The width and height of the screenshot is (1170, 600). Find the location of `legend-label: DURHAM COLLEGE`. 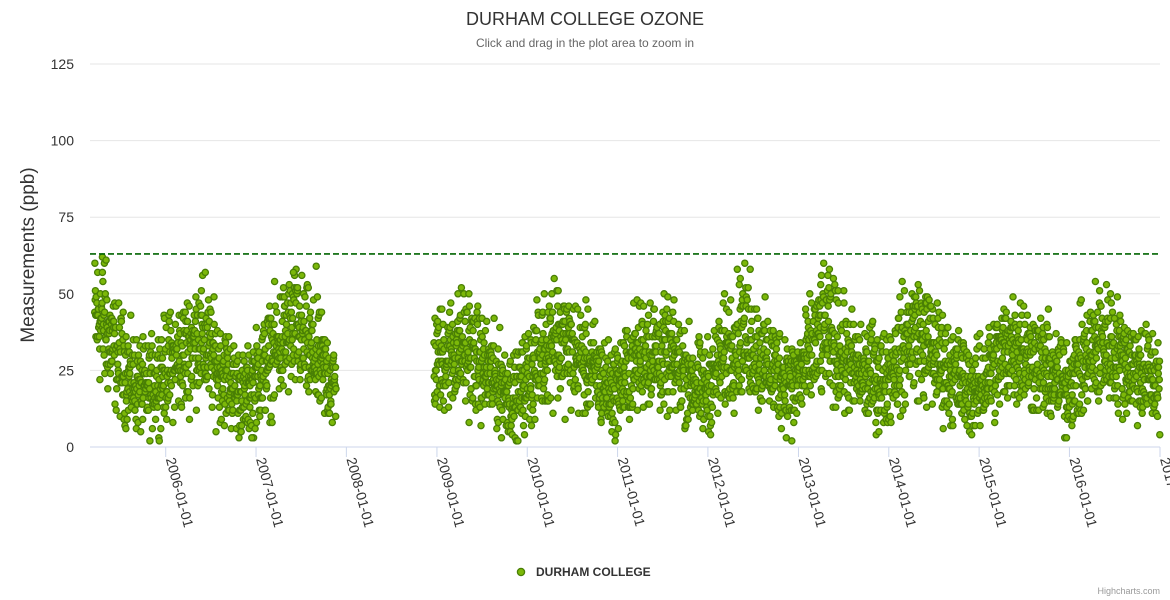

legend-label: DURHAM COLLEGE is located at coordinates (593, 572).